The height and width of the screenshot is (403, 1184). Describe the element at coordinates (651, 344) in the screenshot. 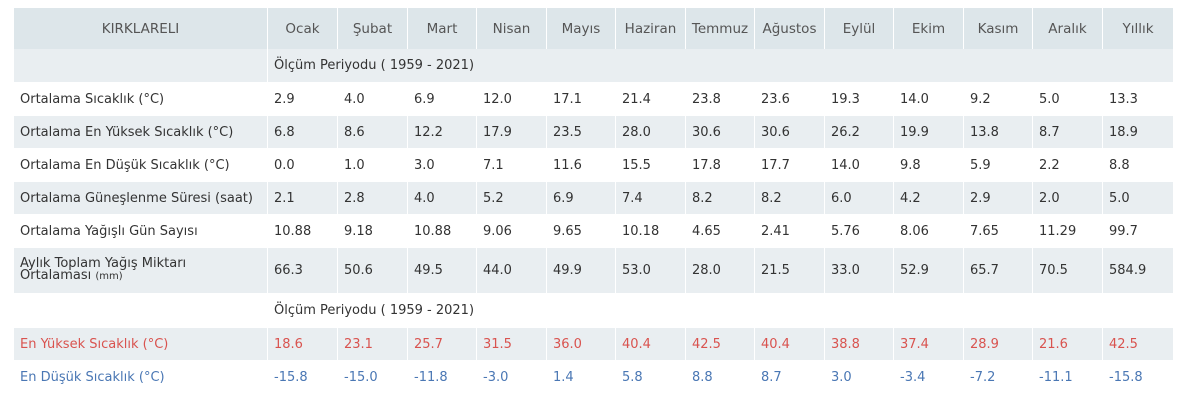

I see `table-cell: 40.4` at that location.